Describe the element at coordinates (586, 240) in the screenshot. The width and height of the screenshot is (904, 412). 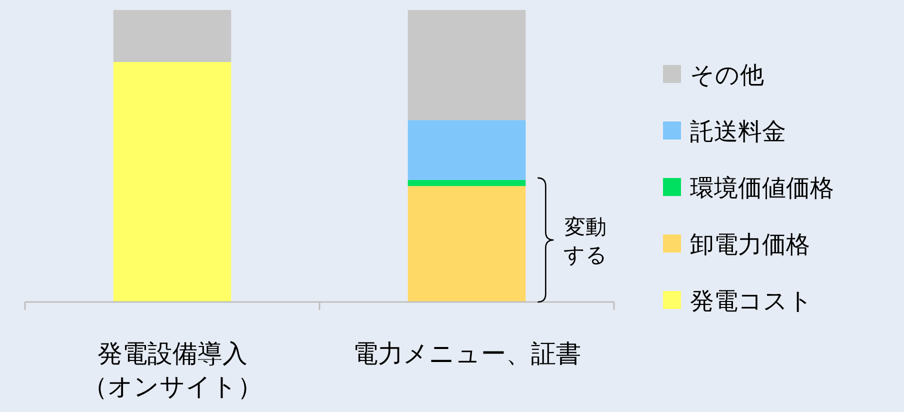
I see `annotation: 変動する` at that location.